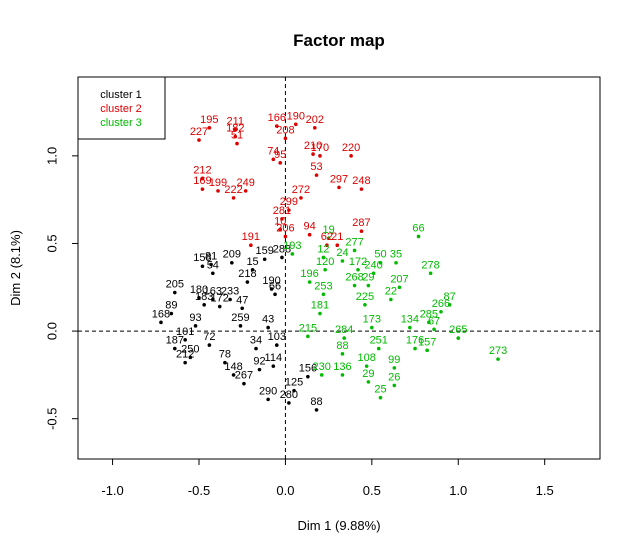 This screenshot has height=556, width=640. I want to click on point-label: 169, so click(202, 181).